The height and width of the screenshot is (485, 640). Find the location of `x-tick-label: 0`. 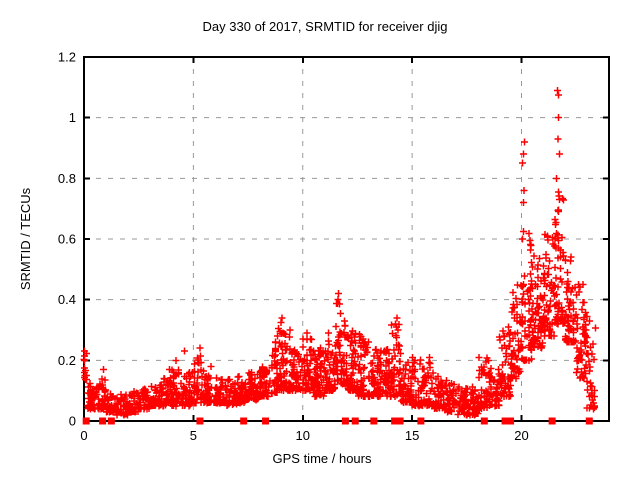

x-tick-label: 0 is located at coordinates (83, 435).